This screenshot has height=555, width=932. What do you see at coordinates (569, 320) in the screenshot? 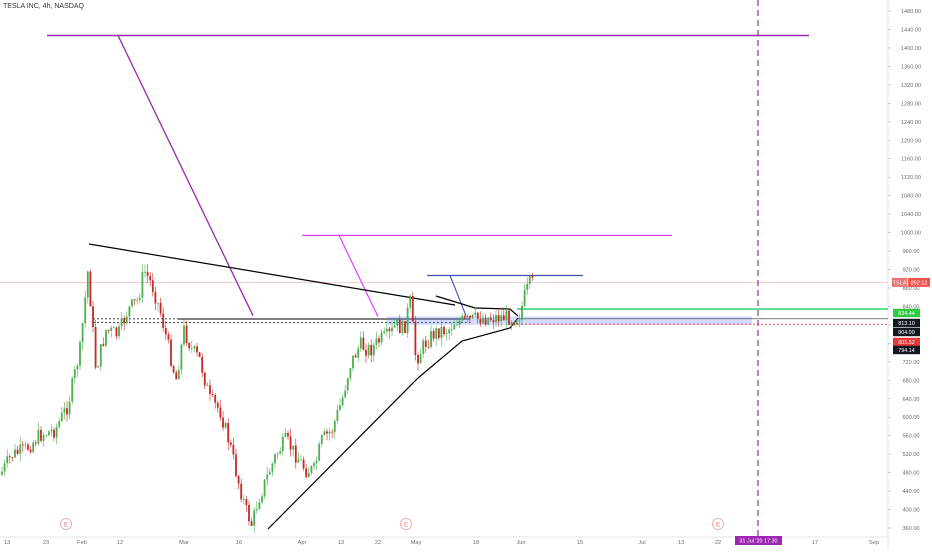
I see `support-zone` at bounding box center [569, 320].